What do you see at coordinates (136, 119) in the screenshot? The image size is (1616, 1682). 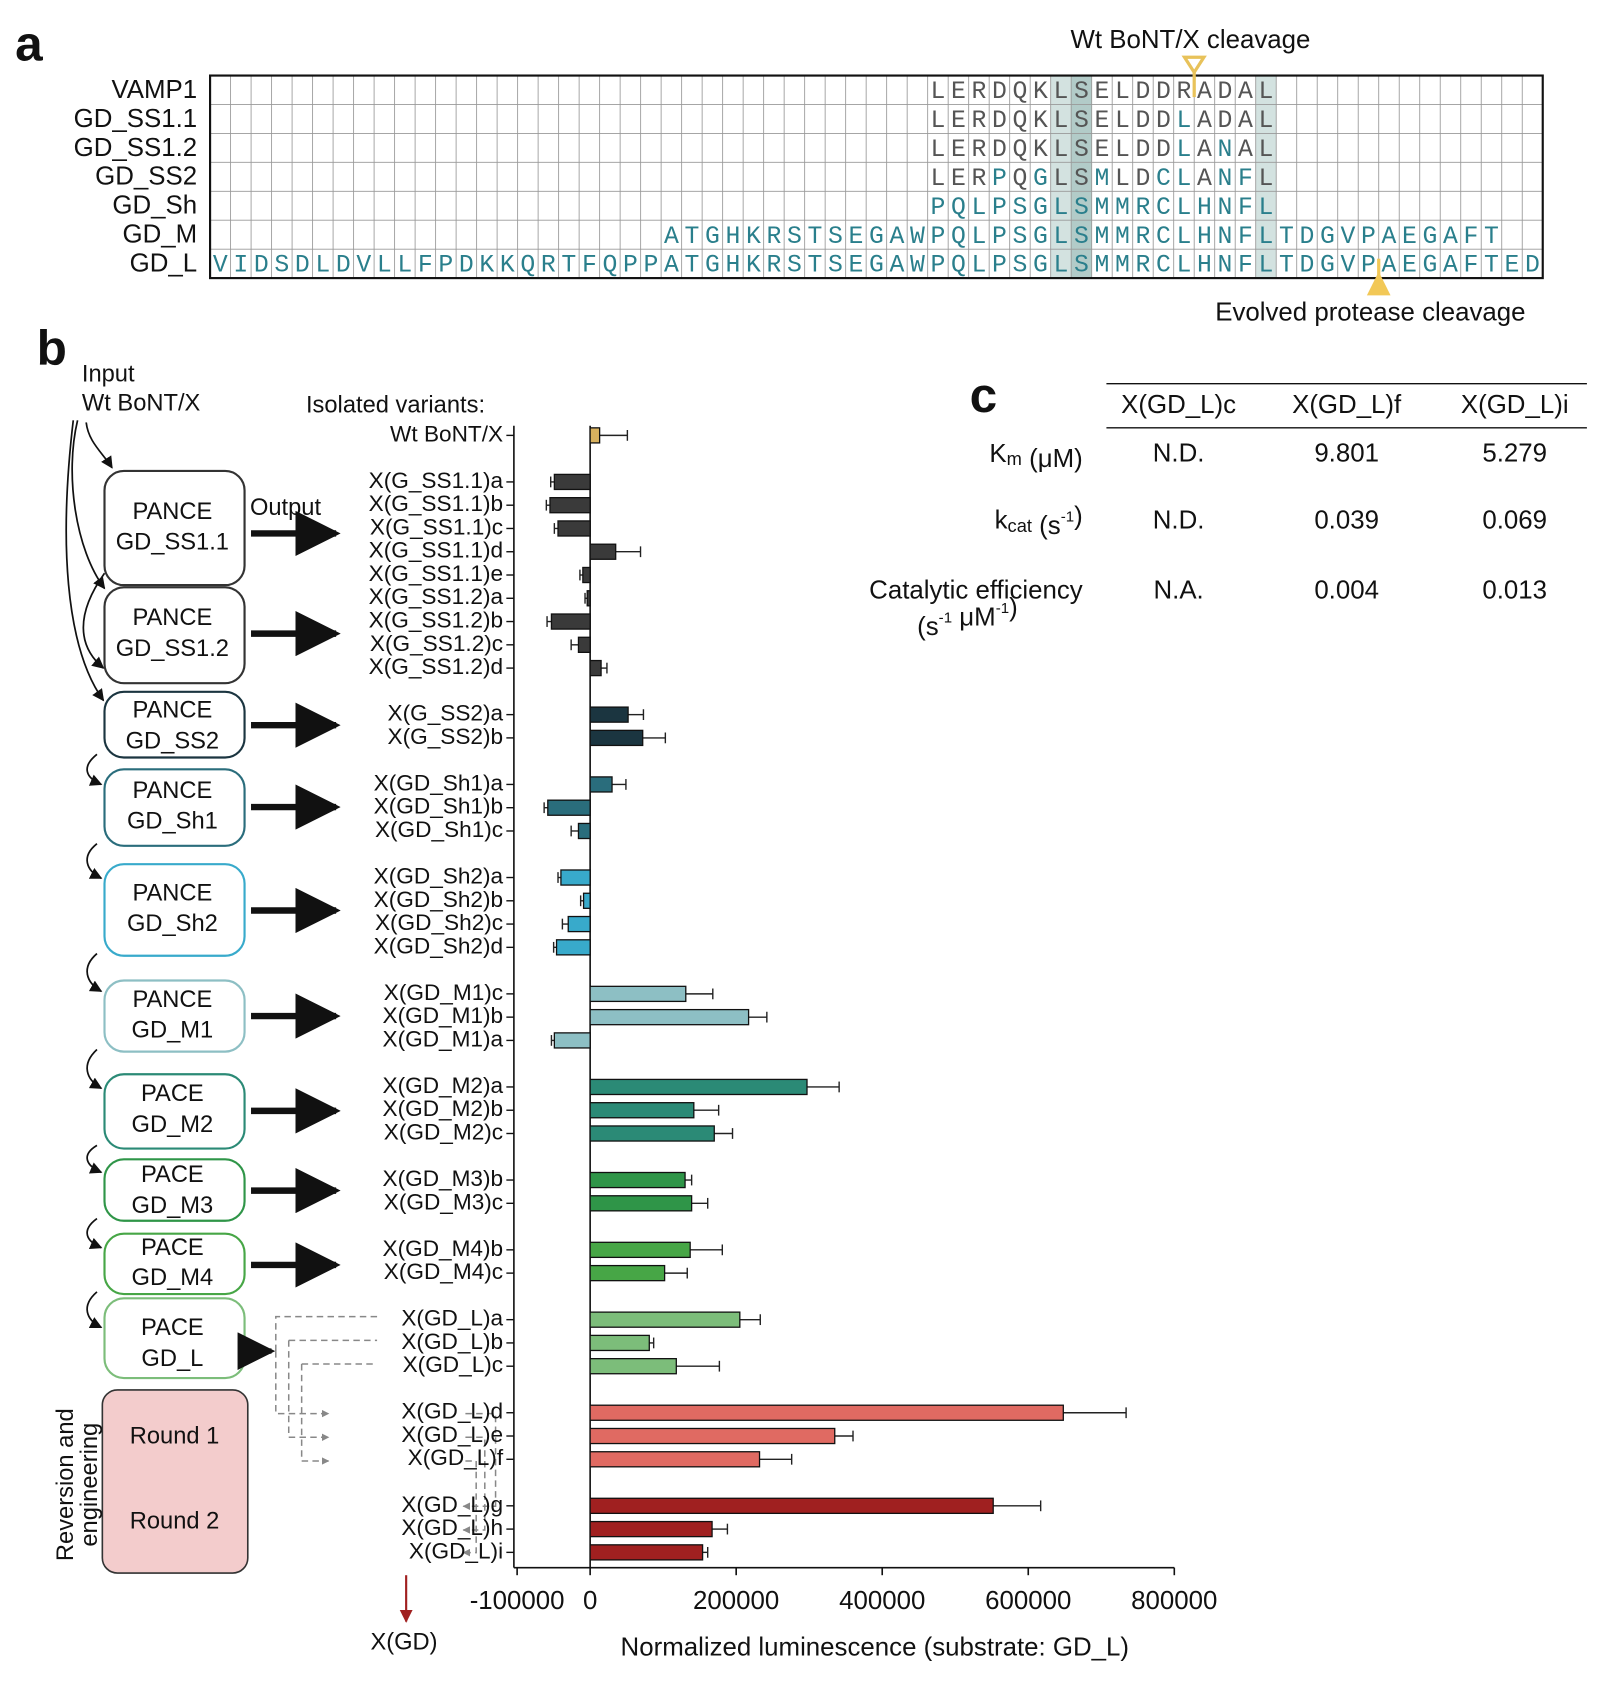 I see `sequence-name: GD_SS1.1` at bounding box center [136, 119].